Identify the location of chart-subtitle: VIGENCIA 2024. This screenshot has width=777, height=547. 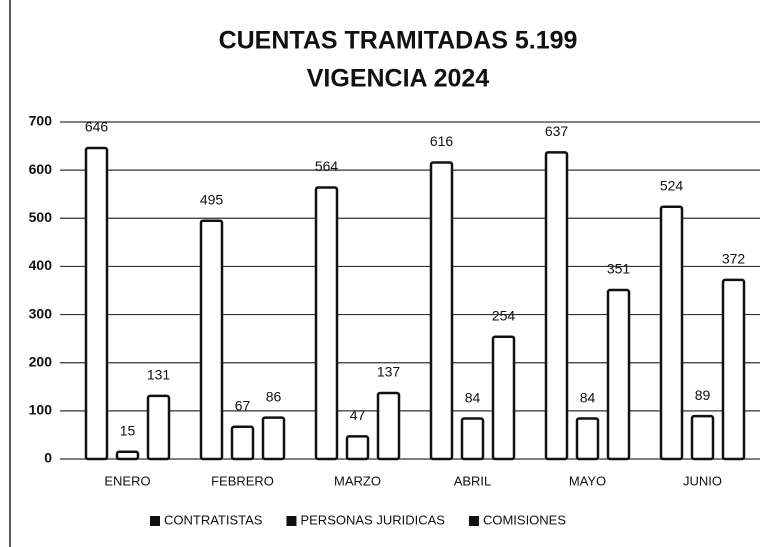
(398, 79).